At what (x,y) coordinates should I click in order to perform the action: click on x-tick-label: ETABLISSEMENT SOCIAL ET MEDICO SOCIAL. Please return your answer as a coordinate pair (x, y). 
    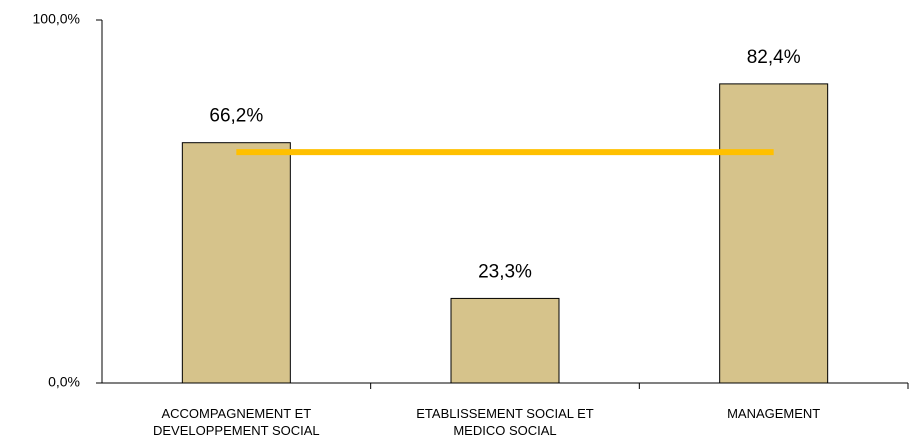
    Looking at the image, I should click on (505, 422).